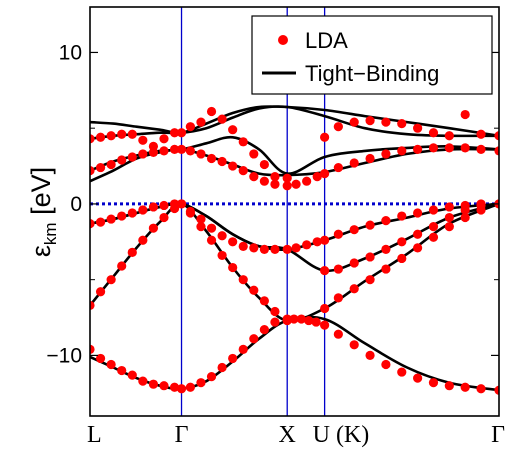 The height and width of the screenshot is (449, 510). Describe the element at coordinates (287, 435) in the screenshot. I see `x-tick-label: X` at that location.